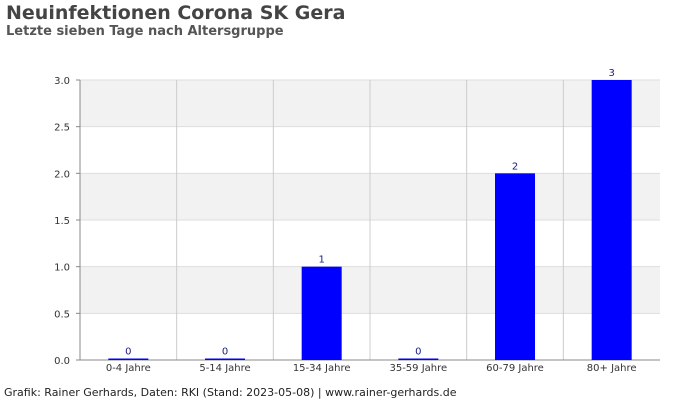  Describe the element at coordinates (515, 166) in the screenshot. I see `data-label: 2` at that location.